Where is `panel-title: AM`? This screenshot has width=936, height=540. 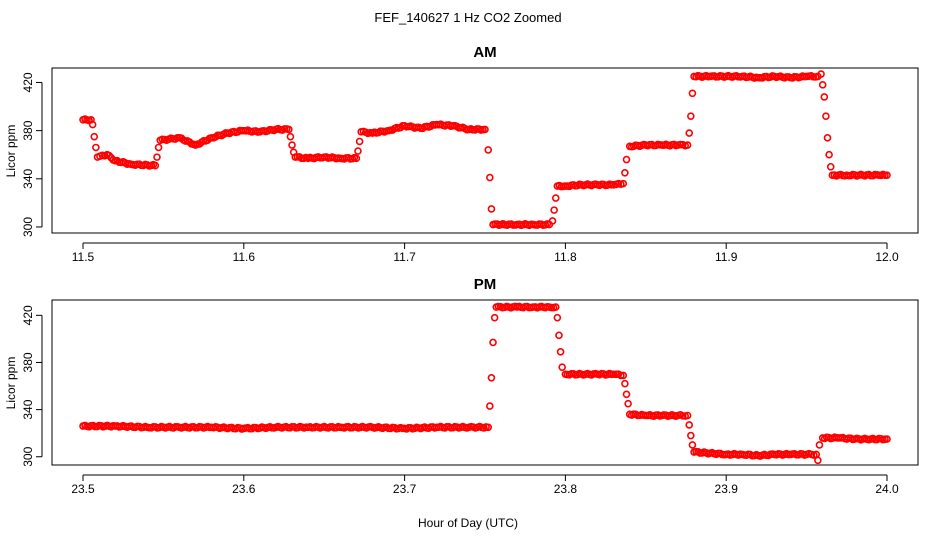 panel-title: AM is located at coordinates (484, 52).